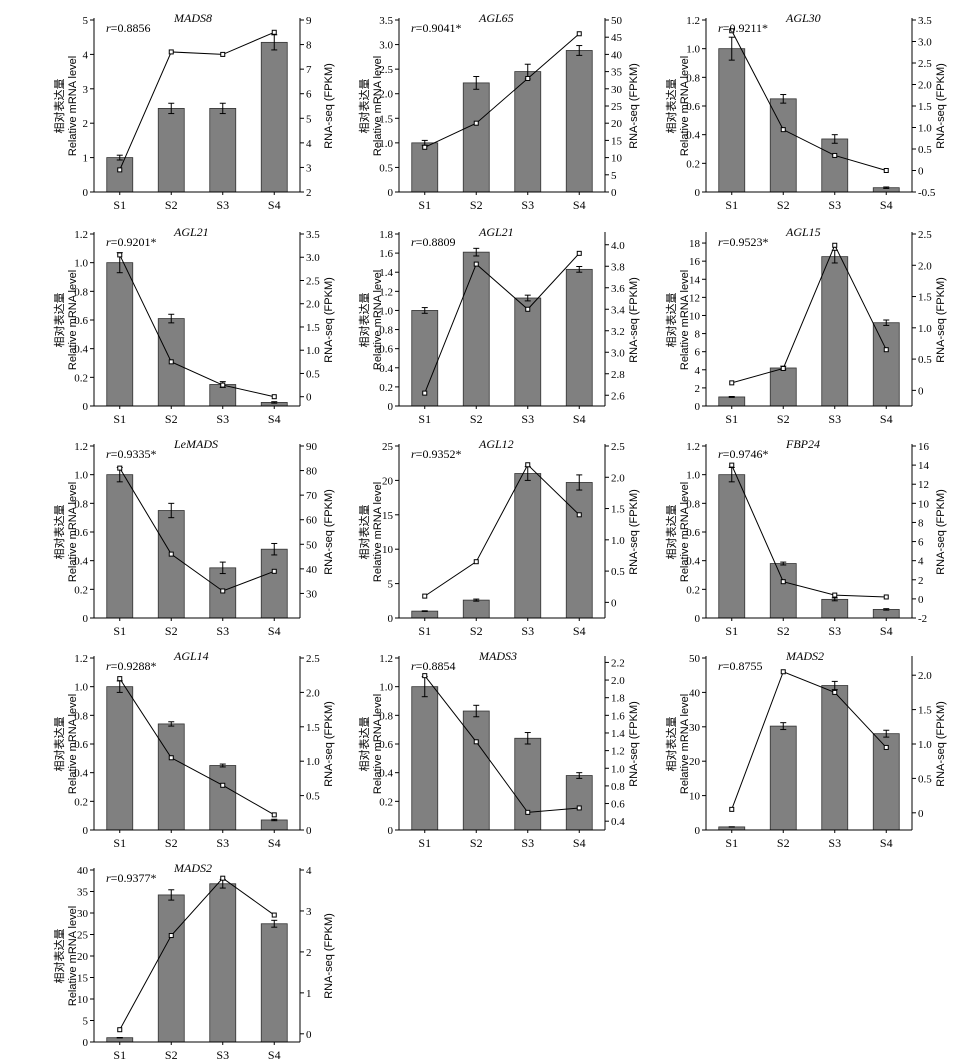  What do you see at coordinates (921, 543) in the screenshot?
I see `right-tick-label: 6` at bounding box center [921, 543].